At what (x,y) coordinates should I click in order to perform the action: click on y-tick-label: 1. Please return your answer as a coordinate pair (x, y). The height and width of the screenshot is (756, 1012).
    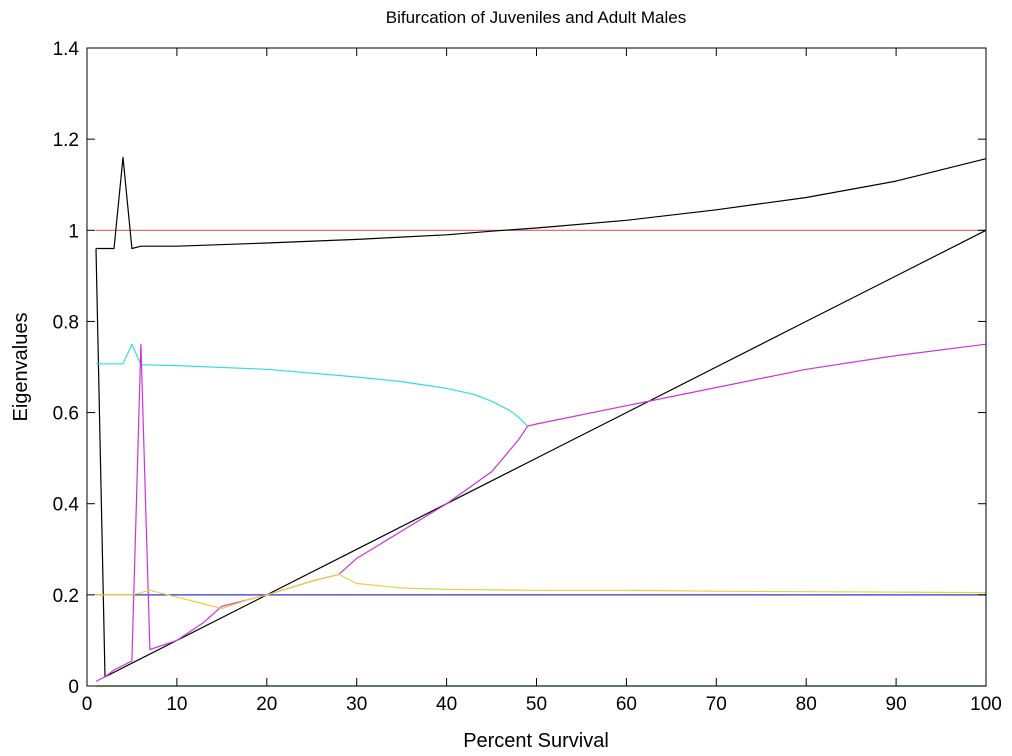
    Looking at the image, I should click on (73, 231).